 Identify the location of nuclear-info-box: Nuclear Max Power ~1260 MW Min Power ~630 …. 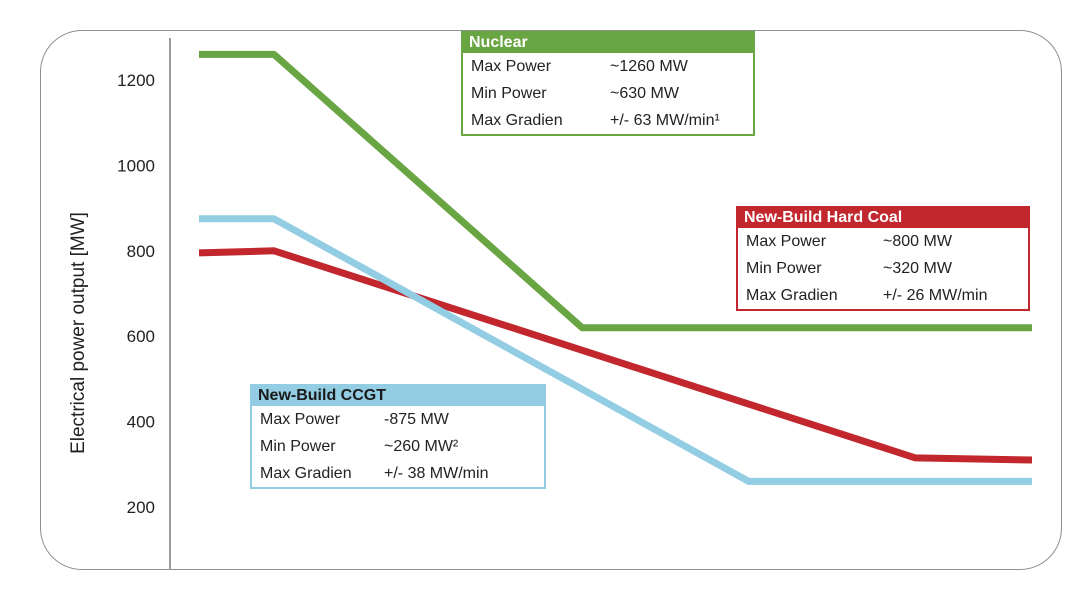
(608, 83).